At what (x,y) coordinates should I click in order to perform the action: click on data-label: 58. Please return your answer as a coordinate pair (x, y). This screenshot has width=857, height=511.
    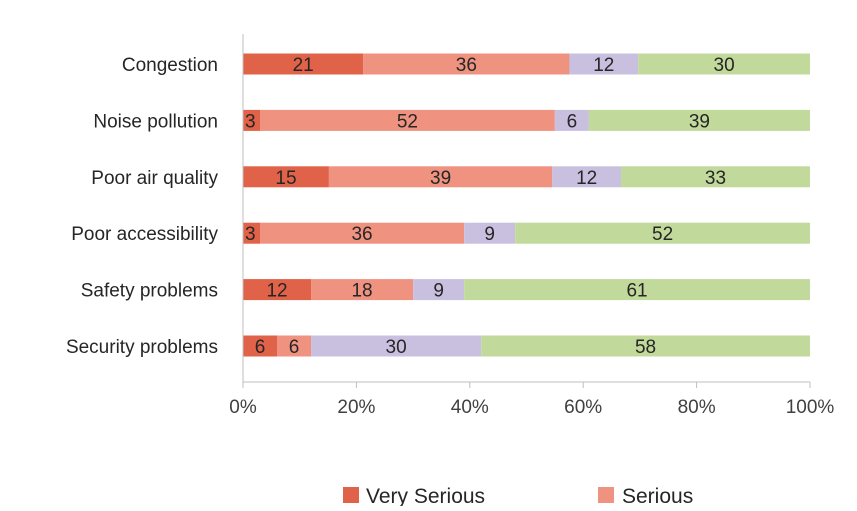
    Looking at the image, I should click on (645, 347).